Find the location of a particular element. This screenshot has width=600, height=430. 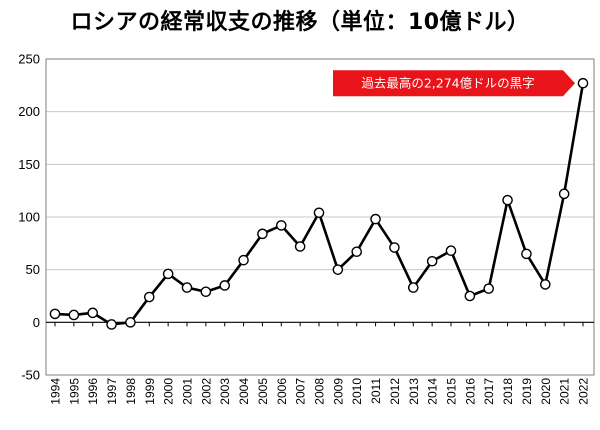

callout-arrow-shape is located at coordinates (454, 83).